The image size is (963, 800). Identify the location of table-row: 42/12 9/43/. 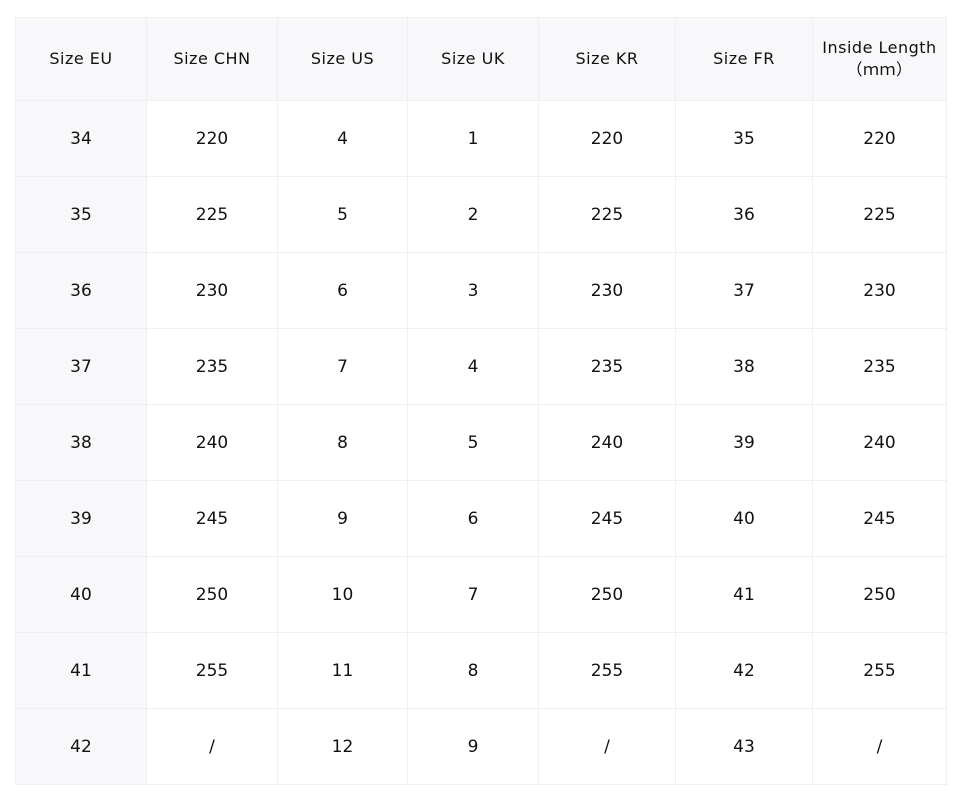
(481, 746).